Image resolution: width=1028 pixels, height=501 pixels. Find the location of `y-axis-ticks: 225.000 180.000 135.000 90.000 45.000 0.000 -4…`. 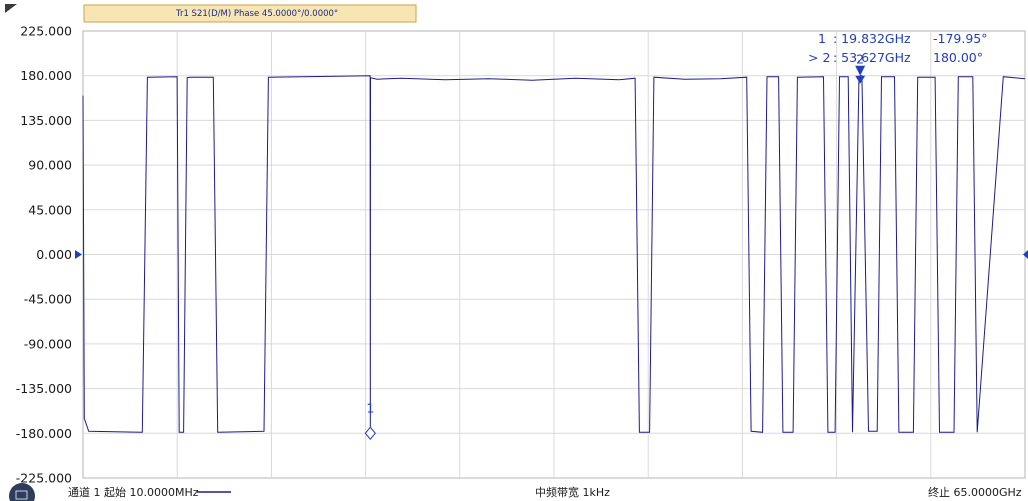

y-axis-ticks: 225.000 180.000 135.000 90.000 45.000 0.000 -4… is located at coordinates (44, 255).